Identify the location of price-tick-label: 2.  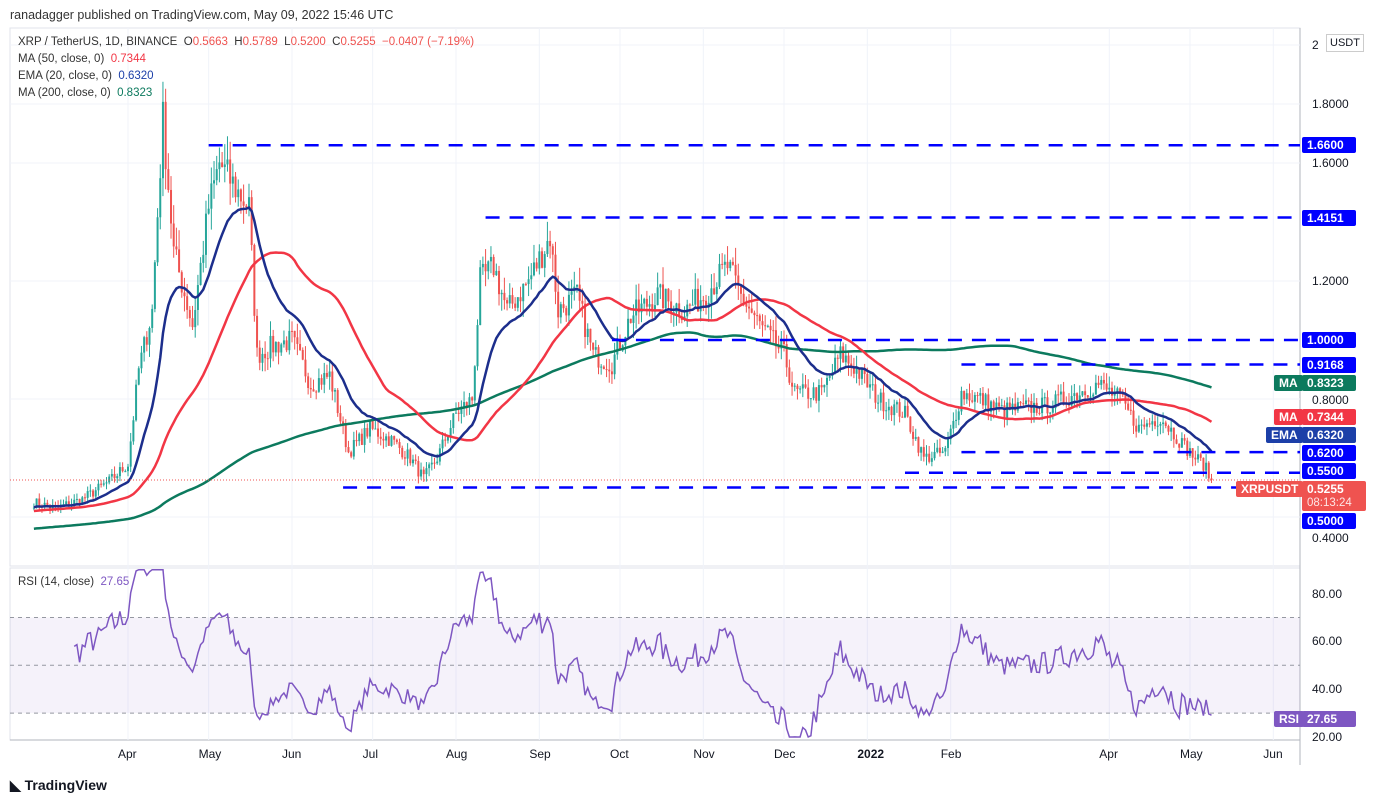
(1315, 45).